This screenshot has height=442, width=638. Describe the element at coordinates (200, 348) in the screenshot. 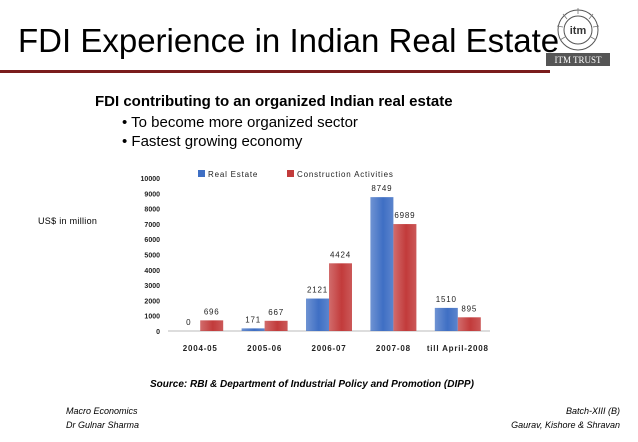

I see `x-tick-label: 2004-05` at that location.